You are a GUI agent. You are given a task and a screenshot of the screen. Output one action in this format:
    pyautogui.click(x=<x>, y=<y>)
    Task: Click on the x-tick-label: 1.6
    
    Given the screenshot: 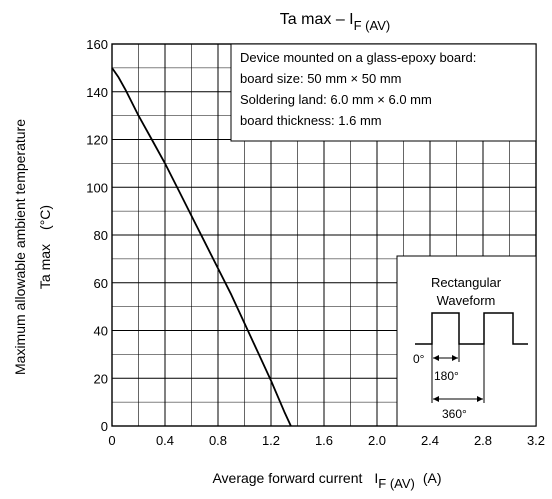 What is the action you would take?
    pyautogui.click(x=324, y=440)
    